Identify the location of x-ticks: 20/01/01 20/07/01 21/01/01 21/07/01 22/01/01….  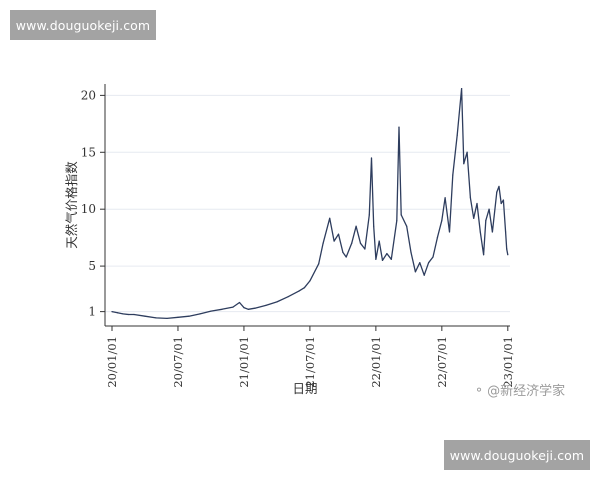
(310, 357).